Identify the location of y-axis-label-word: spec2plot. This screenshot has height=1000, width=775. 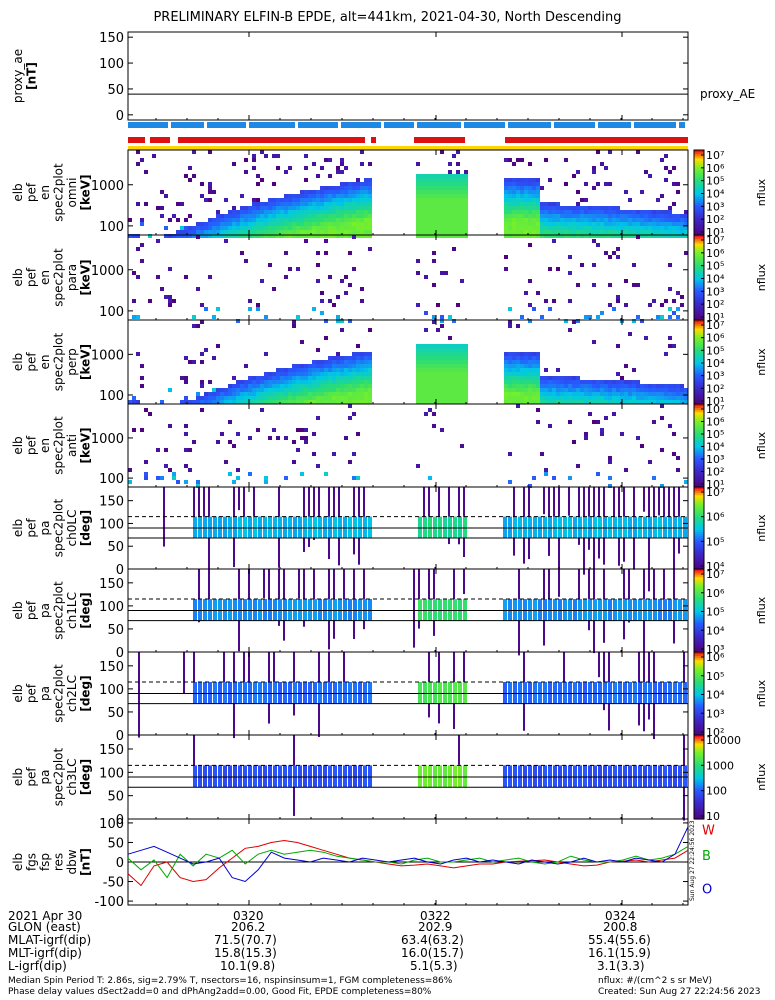
(59, 610).